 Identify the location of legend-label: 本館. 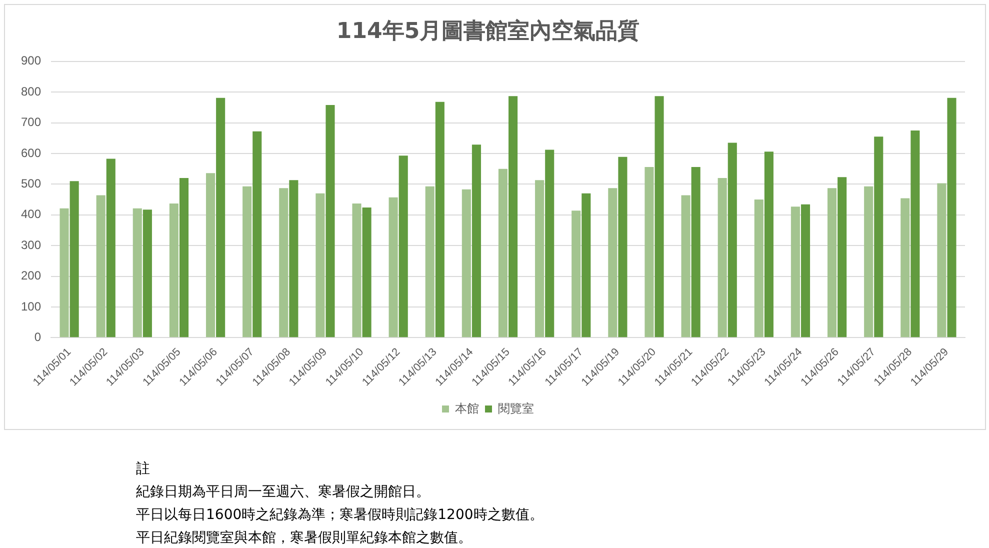
(467, 408).